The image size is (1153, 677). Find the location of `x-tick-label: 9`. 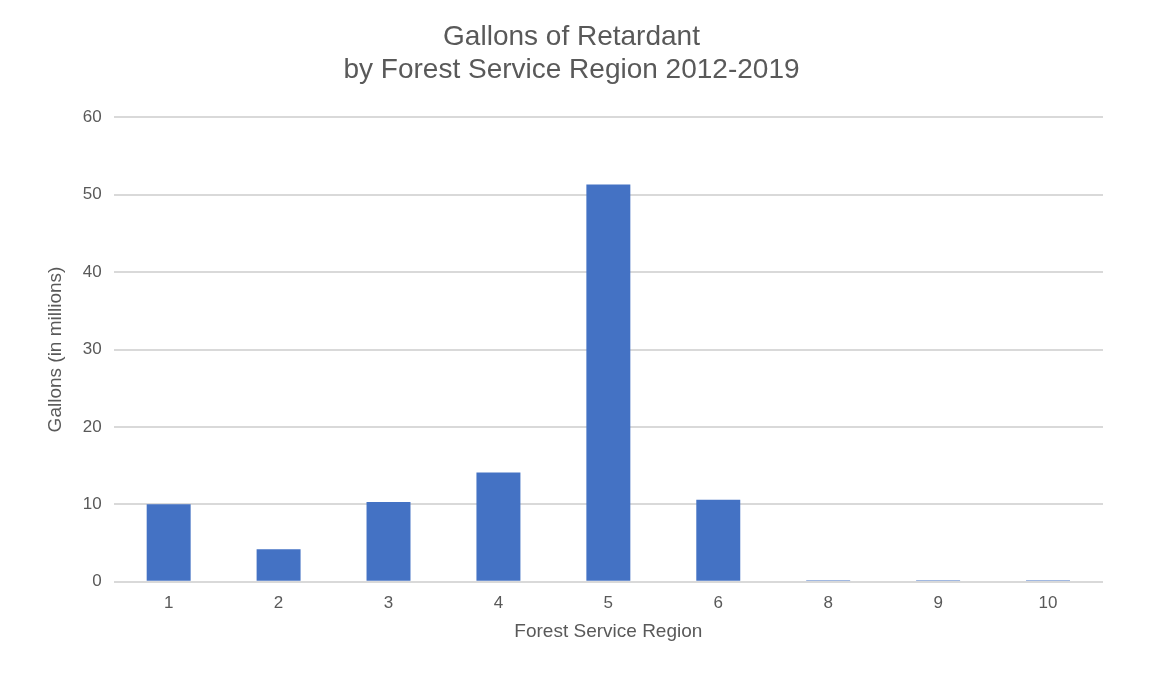

x-tick-label: 9 is located at coordinates (938, 602).